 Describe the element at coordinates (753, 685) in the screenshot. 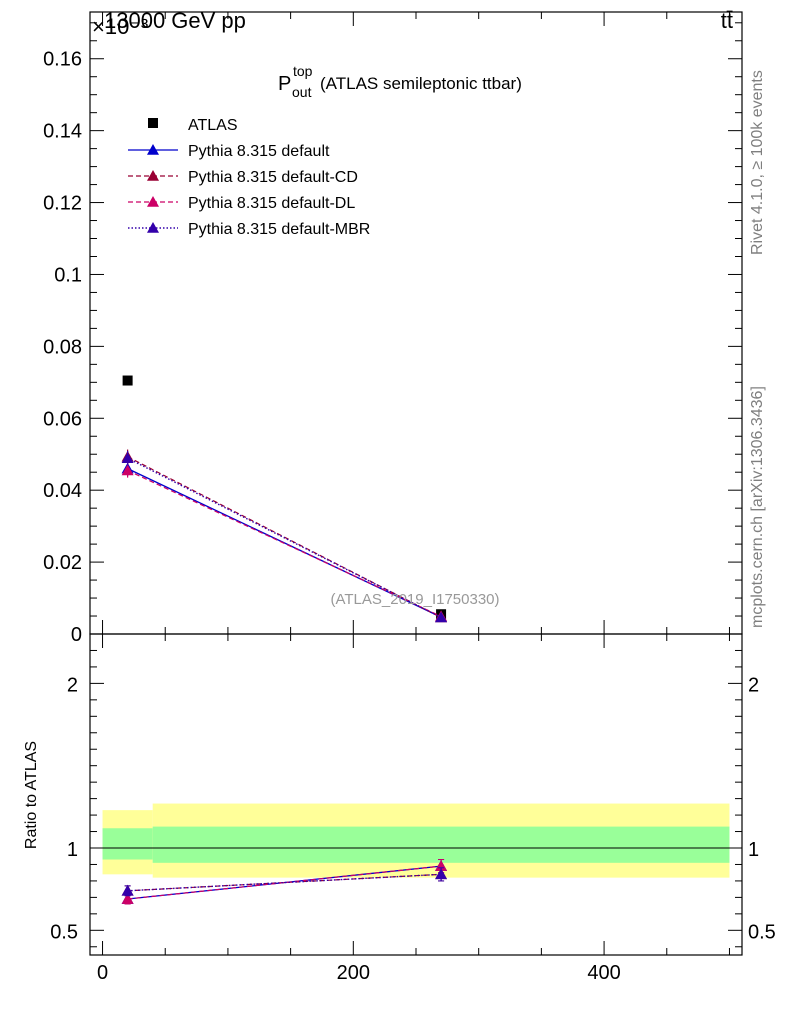

I see `ratio-ytick-label-right: 2` at that location.